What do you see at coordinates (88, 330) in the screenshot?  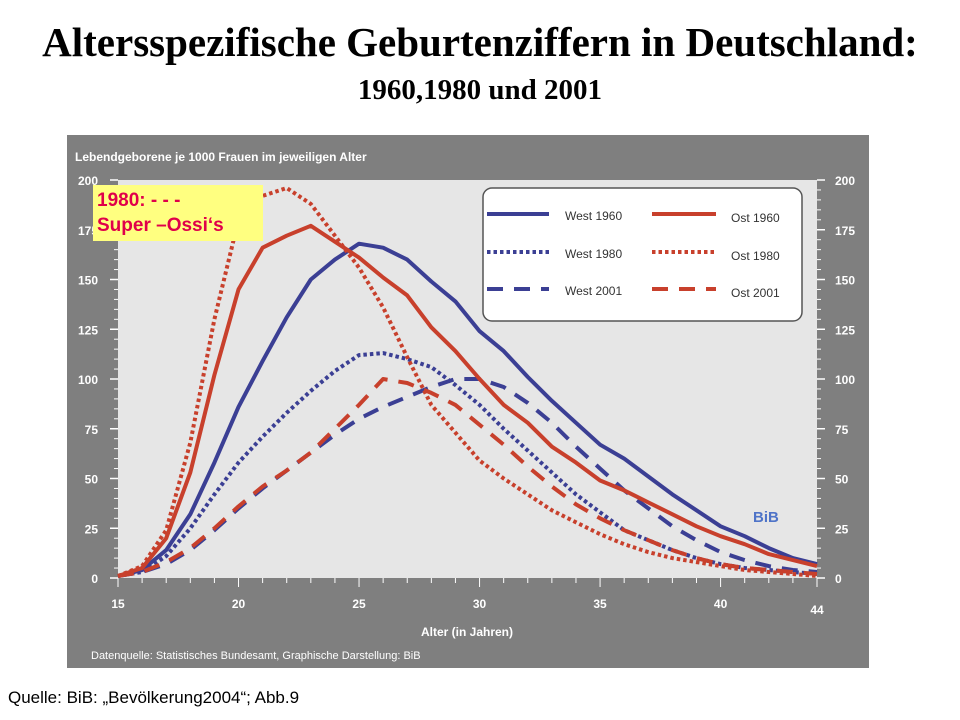 I see `y-tick-label-left: 125` at bounding box center [88, 330].